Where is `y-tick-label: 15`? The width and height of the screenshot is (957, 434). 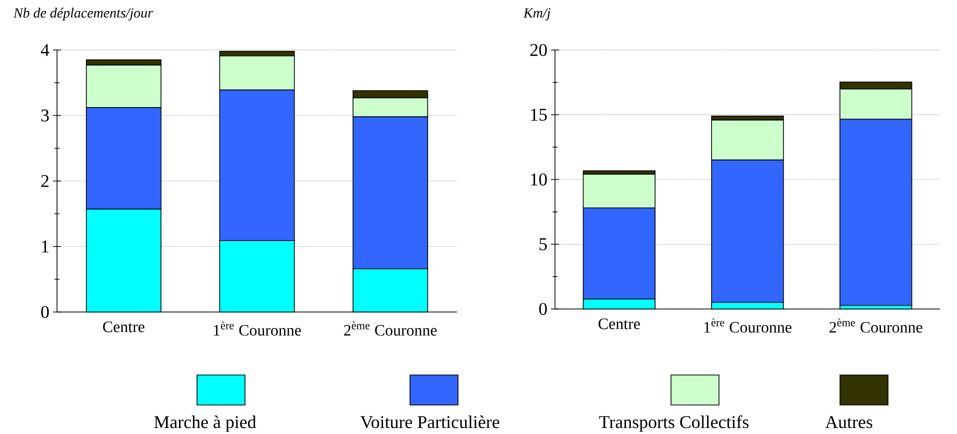 y-tick-label: 15 is located at coordinates (539, 114).